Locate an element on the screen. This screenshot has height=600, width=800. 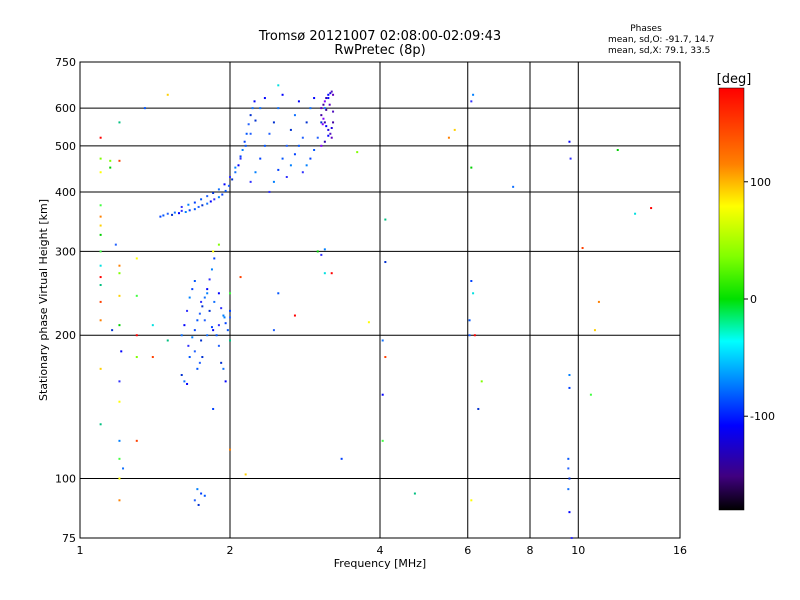
y-tick-label: 200 is located at coordinates (65, 335).